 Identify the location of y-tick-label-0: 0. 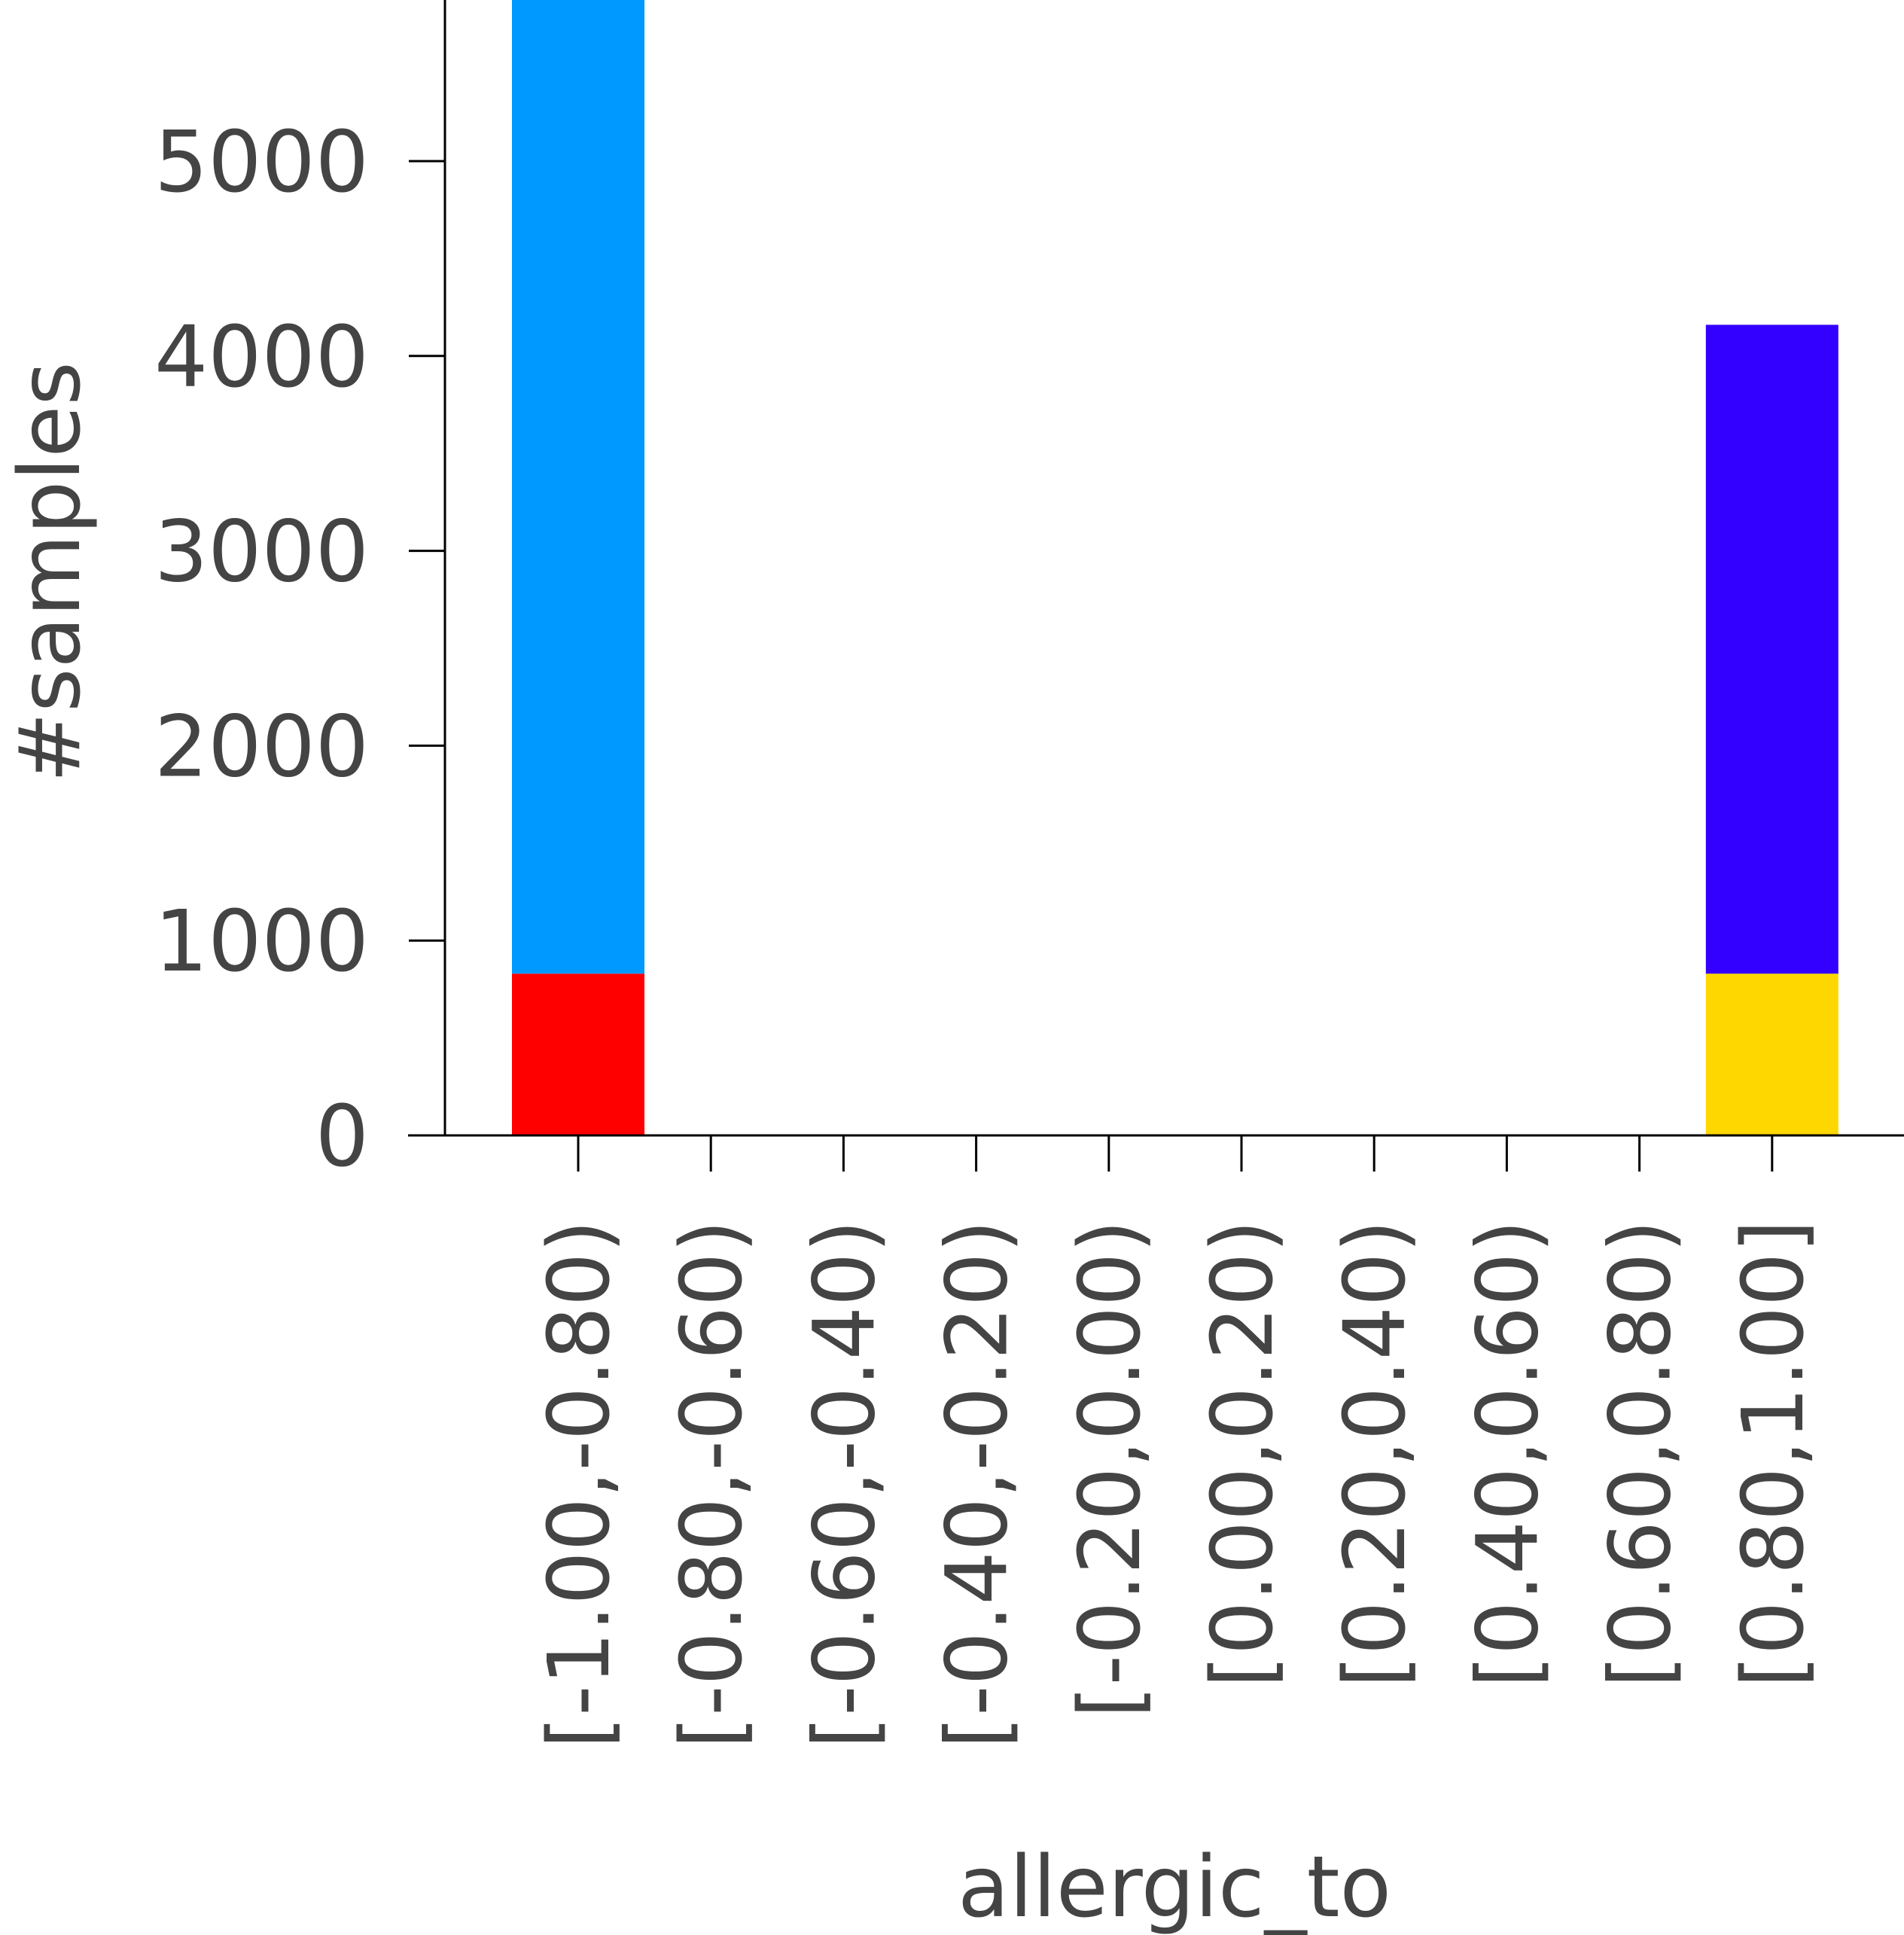
(342, 1137).